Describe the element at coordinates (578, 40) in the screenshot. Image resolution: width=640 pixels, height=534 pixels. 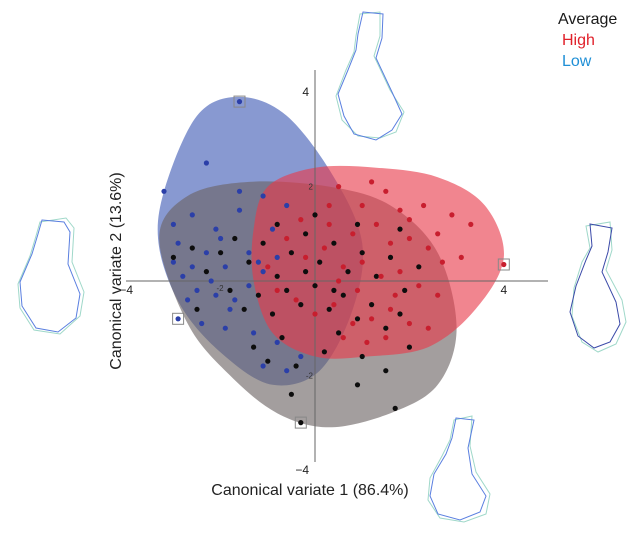
I see `legend-entry-high: High` at that location.